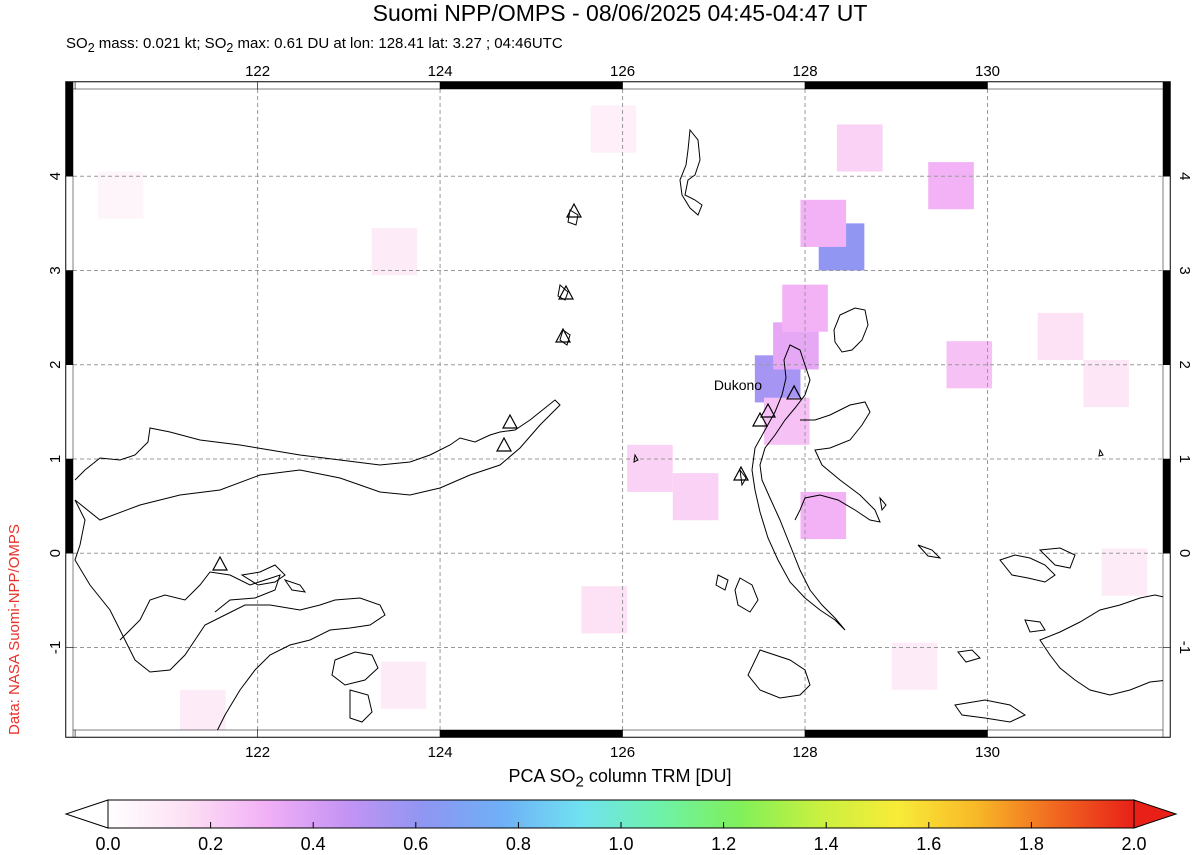 Image resolution: width=1200 pixels, height=855 pixels. I want to click on colorbar-min-arrow, so click(86, 814).